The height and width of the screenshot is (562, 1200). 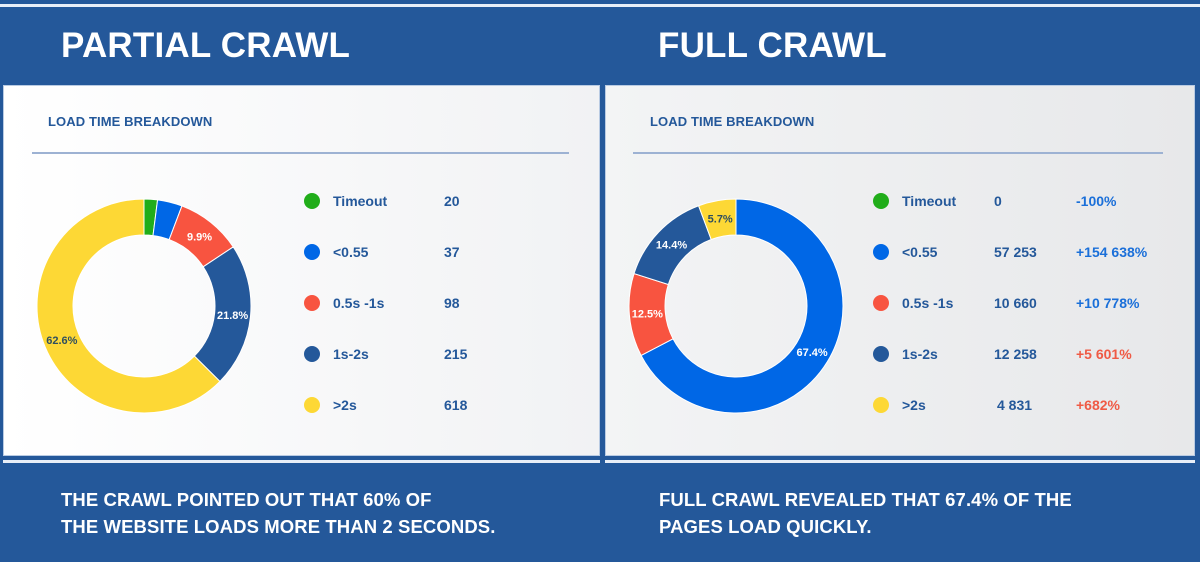 I want to click on slice-percent-label: 62.6%, so click(x=61, y=341).